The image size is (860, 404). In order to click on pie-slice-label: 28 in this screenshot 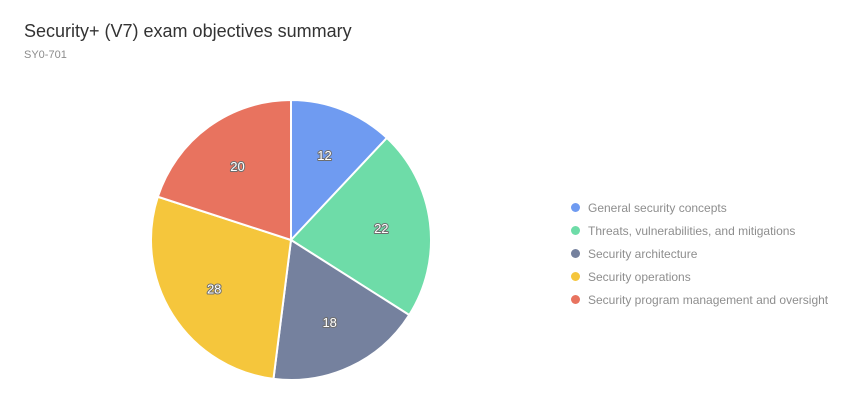, I will do `click(214, 288)`.